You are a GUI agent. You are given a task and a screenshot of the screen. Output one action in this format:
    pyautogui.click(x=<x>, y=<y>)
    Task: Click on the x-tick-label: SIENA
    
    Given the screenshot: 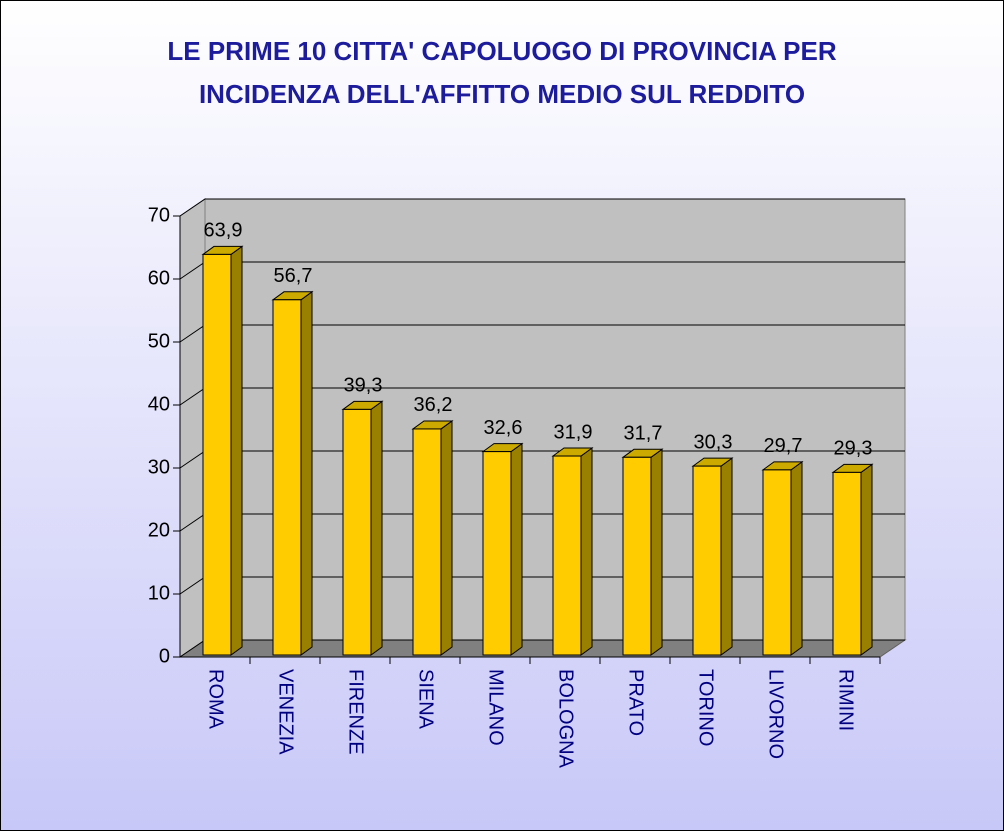 What is the action you would take?
    pyautogui.click(x=426, y=699)
    